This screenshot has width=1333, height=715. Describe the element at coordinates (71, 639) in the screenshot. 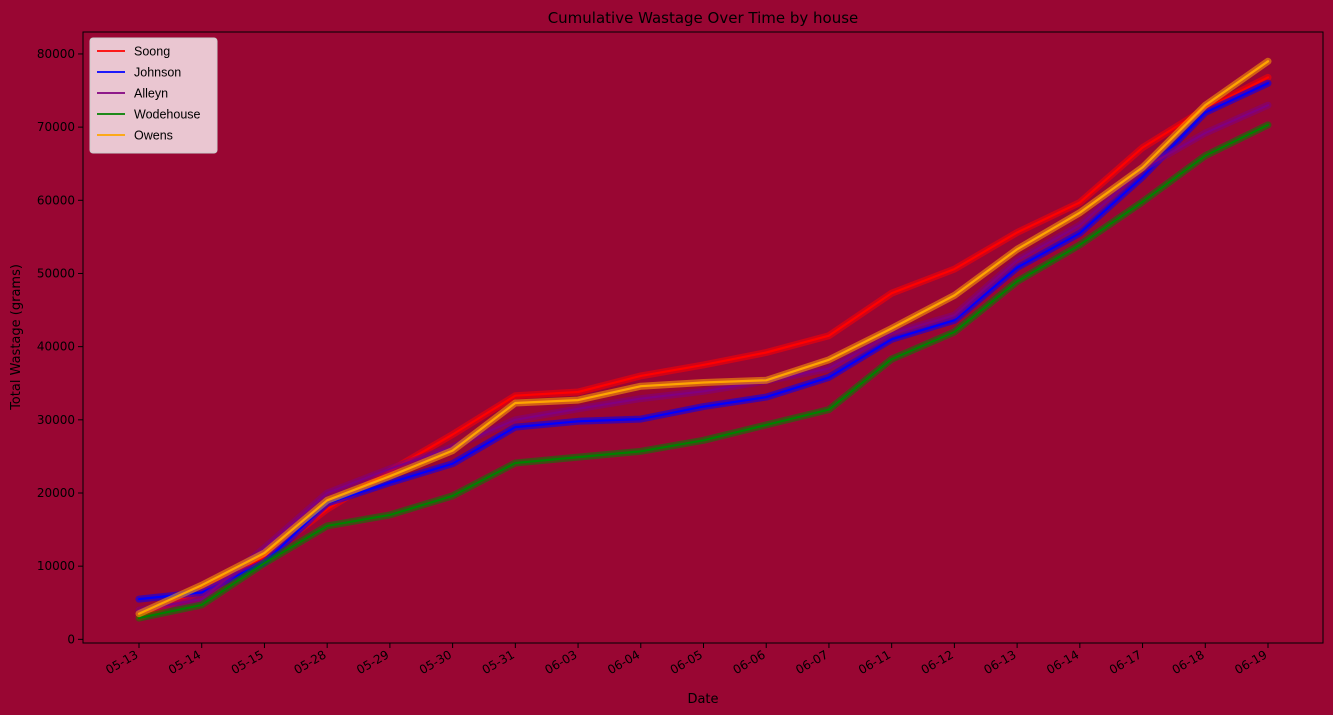

I see `y-tick-label: 0` at that location.